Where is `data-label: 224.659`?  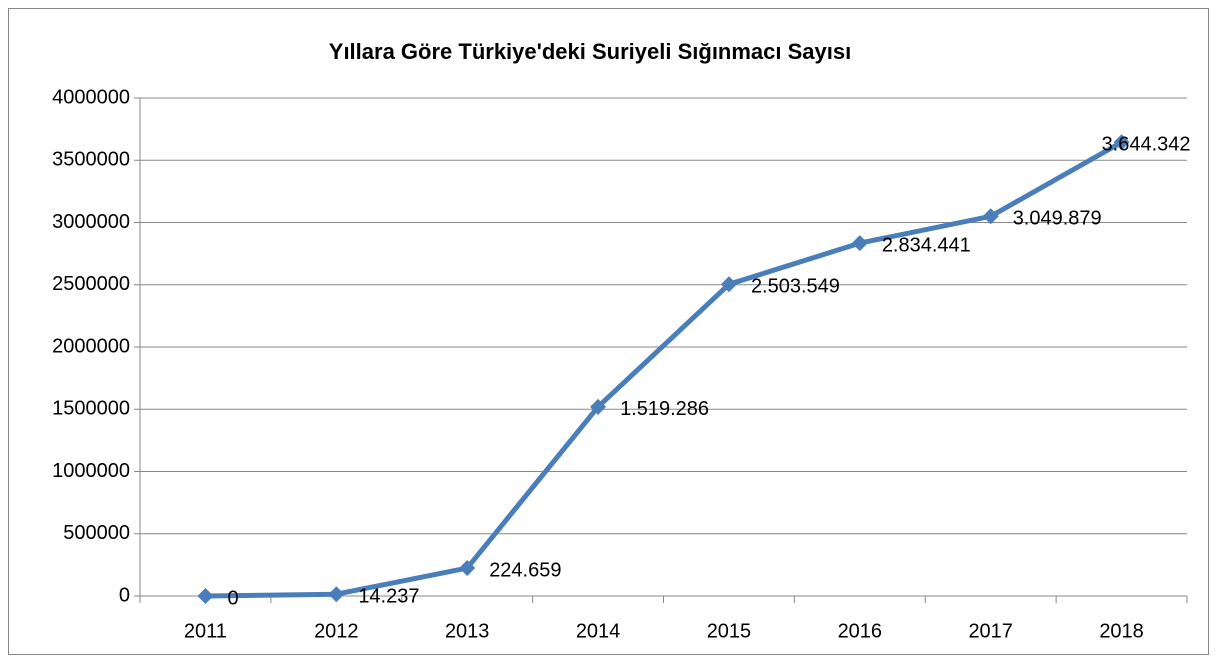
data-label: 224.659 is located at coordinates (525, 570).